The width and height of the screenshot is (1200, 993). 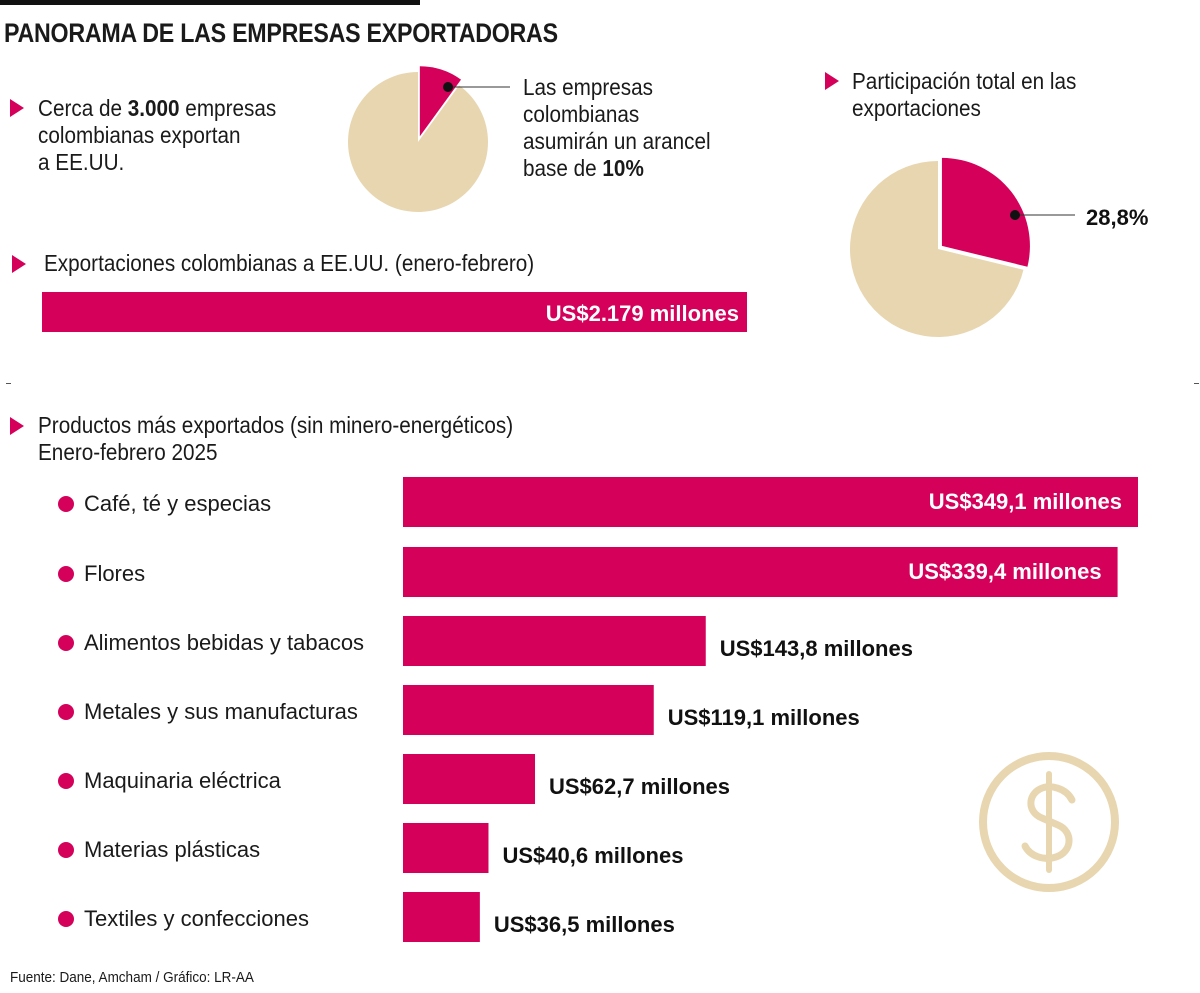 I want to click on share-heading-line1: Participación total en las, so click(x=964, y=81).